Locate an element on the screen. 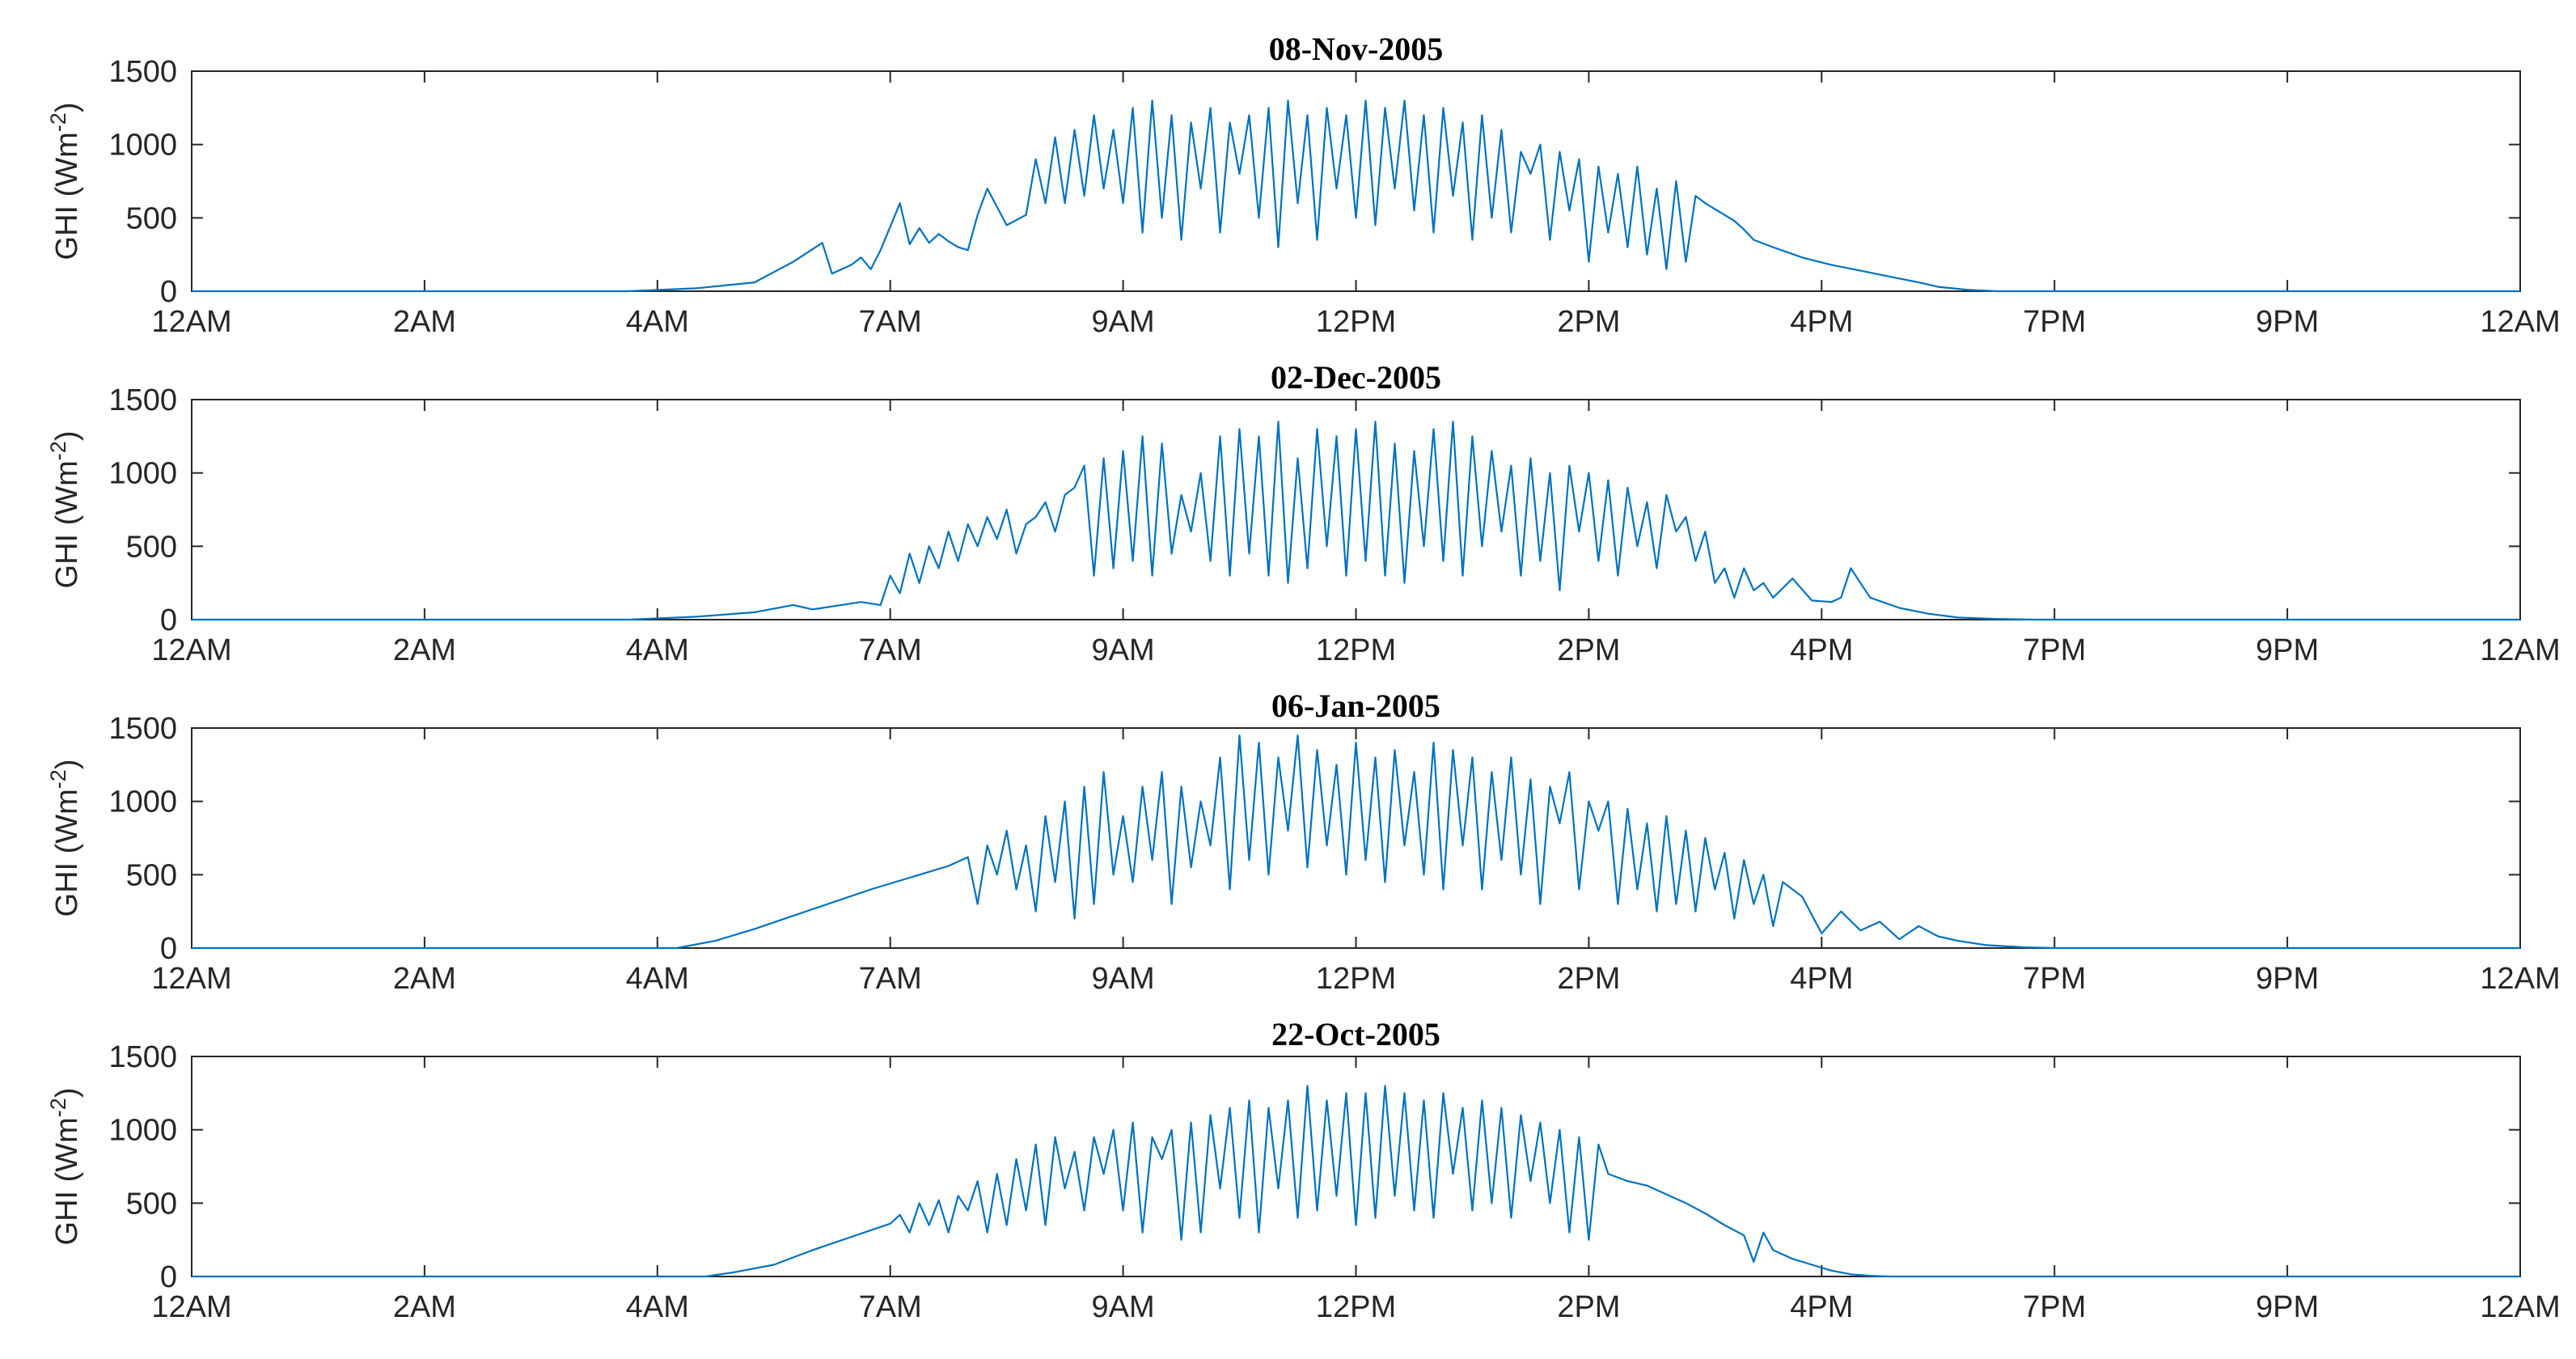 The height and width of the screenshot is (1359, 2576). subplot-title: 22-Oct-2005 is located at coordinates (1356, 1034).